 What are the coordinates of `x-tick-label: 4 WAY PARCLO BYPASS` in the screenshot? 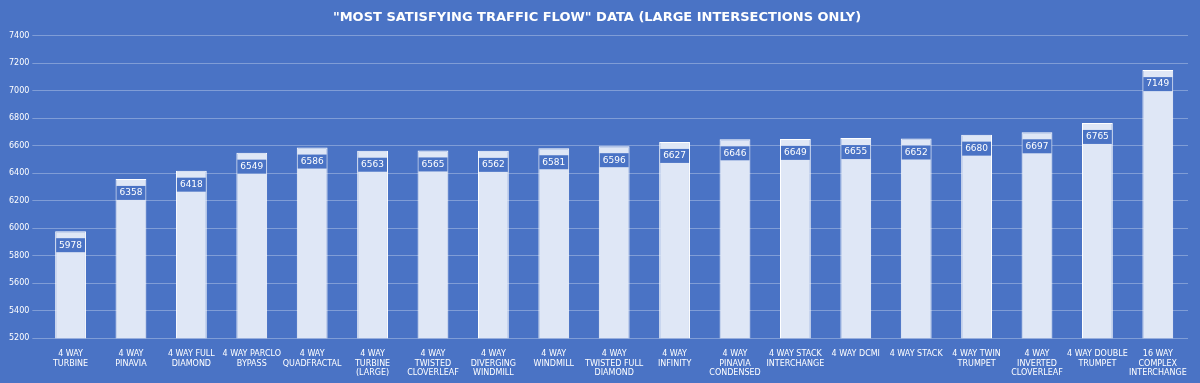 It's located at (251, 358).